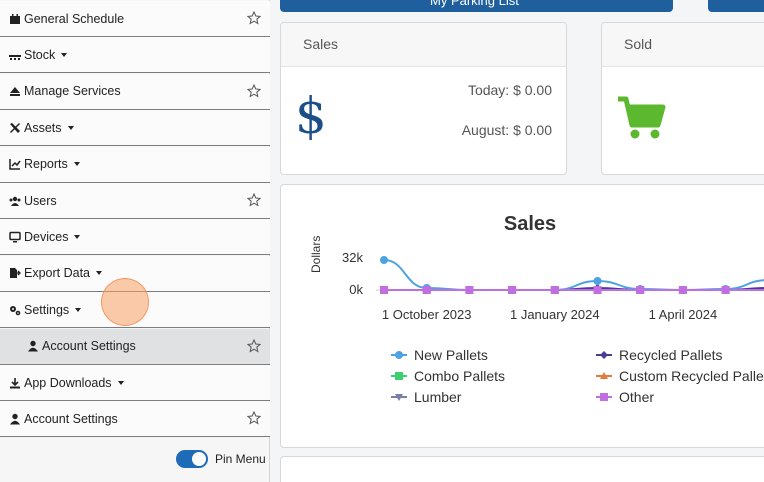  Describe the element at coordinates (427, 314) in the screenshot. I see `x-tick-label: 1 October 2023` at that location.